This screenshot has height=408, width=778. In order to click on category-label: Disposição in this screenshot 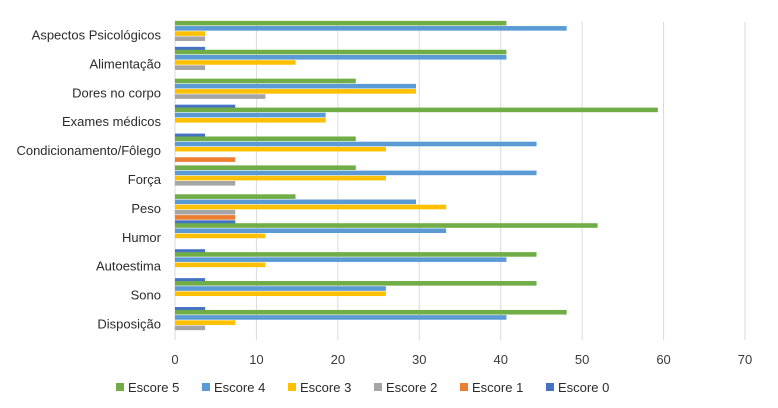, I will do `click(129, 324)`.